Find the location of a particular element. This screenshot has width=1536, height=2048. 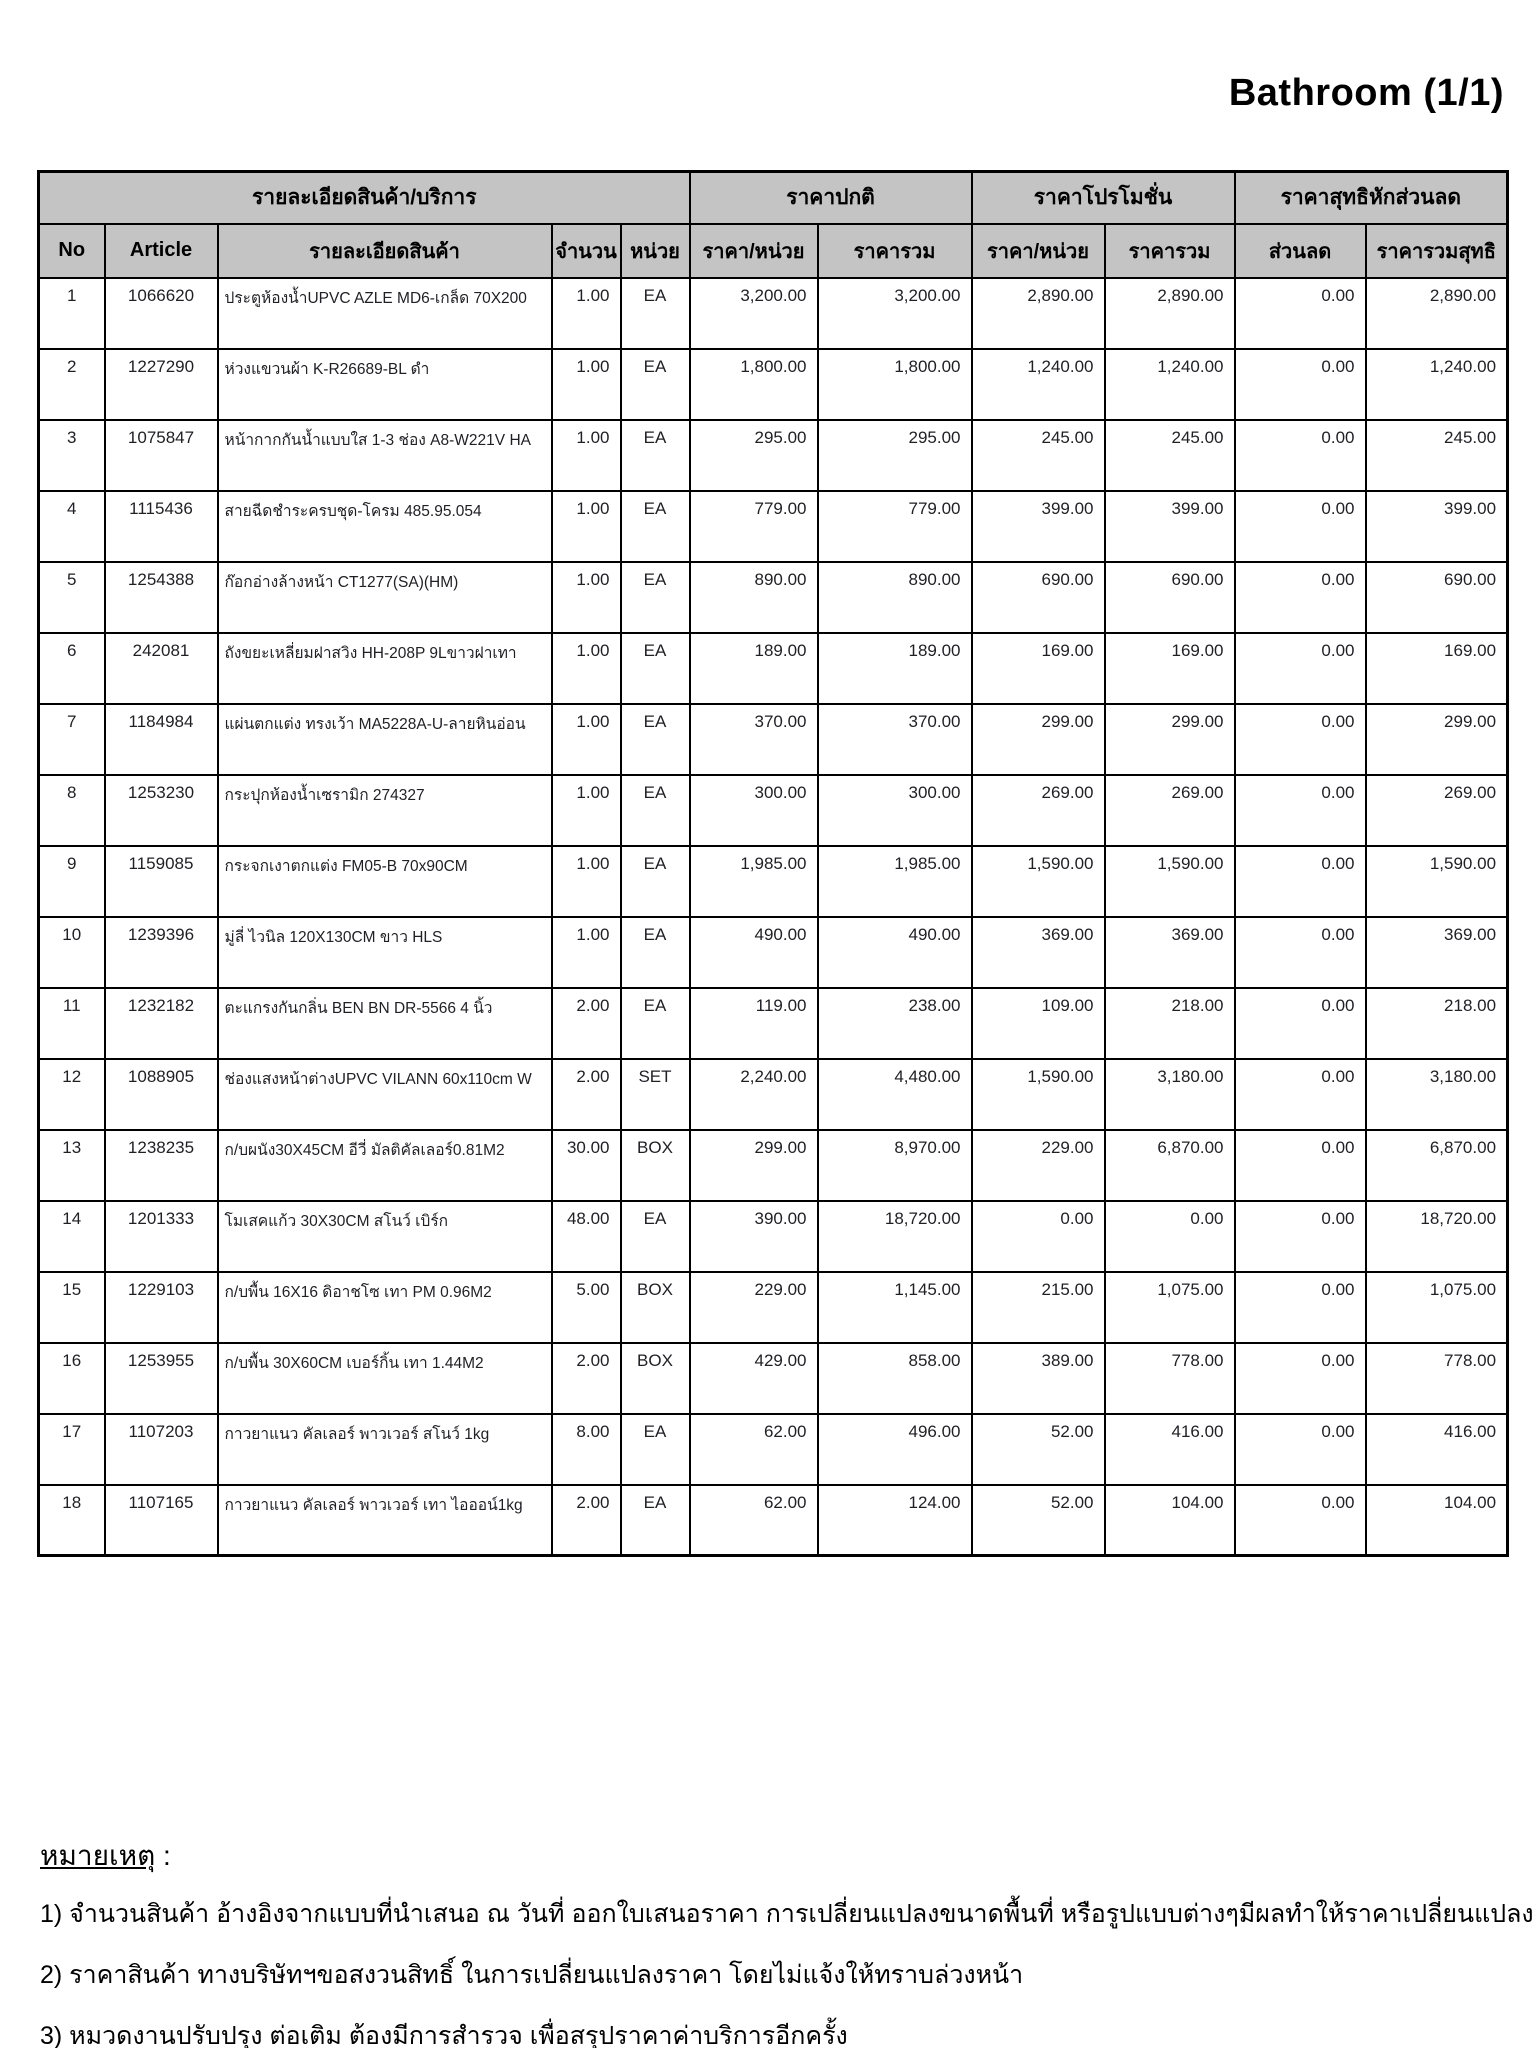

cell-net-total: 1,590.00 is located at coordinates (1436, 881).